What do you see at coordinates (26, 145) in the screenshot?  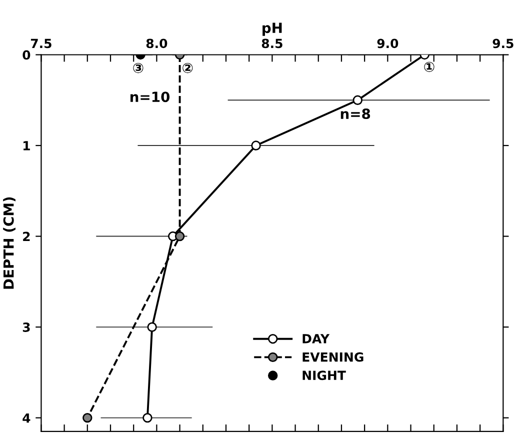 I see `y-tick-label: 1` at bounding box center [26, 145].